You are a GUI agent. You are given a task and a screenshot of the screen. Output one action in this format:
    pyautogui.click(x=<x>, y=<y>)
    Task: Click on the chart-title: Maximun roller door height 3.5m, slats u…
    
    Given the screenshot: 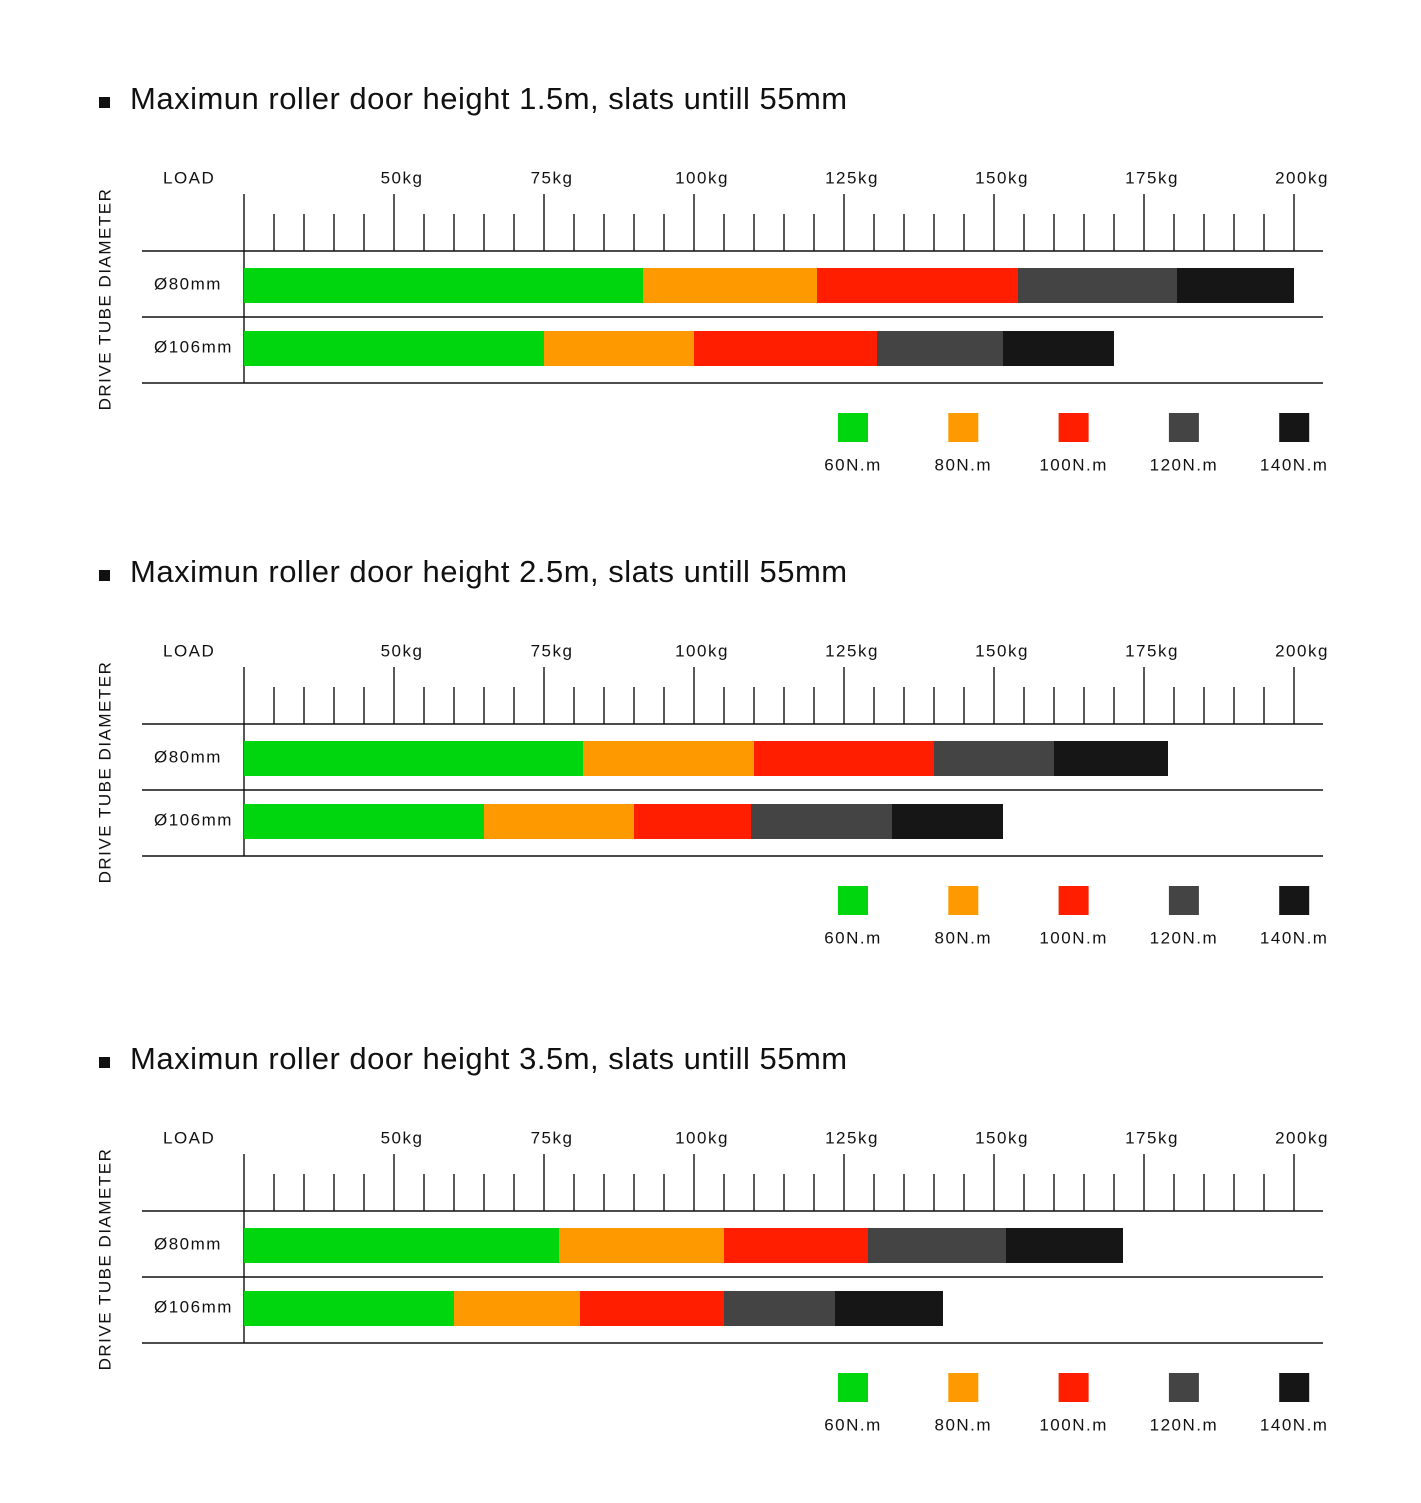 What is the action you would take?
    pyautogui.click(x=489, y=1058)
    